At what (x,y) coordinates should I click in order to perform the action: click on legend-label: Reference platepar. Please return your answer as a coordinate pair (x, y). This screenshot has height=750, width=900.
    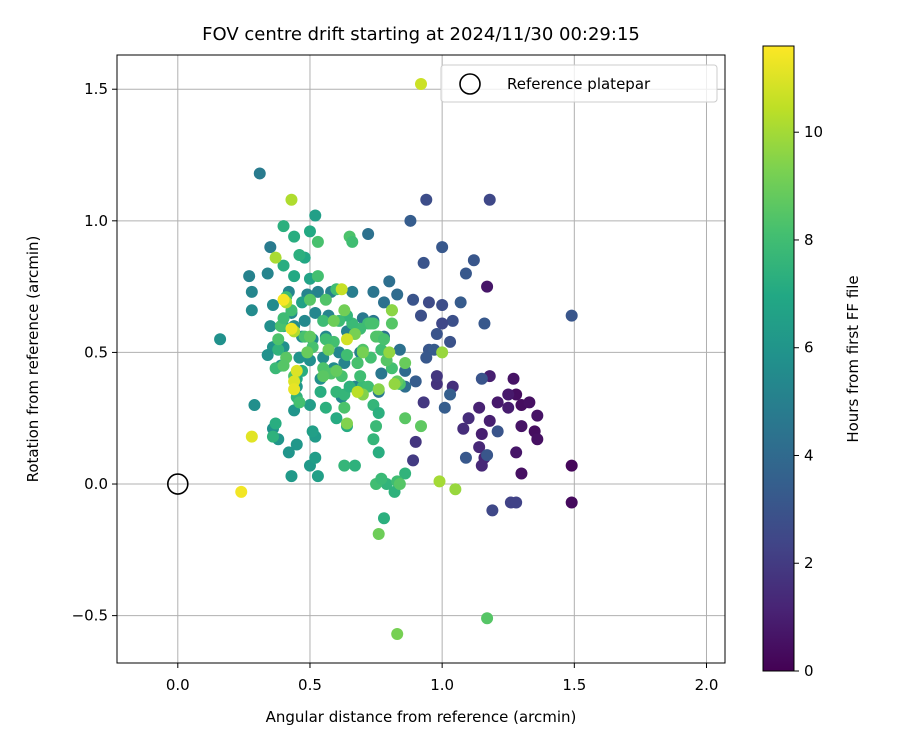
    Looking at the image, I should click on (579, 84).